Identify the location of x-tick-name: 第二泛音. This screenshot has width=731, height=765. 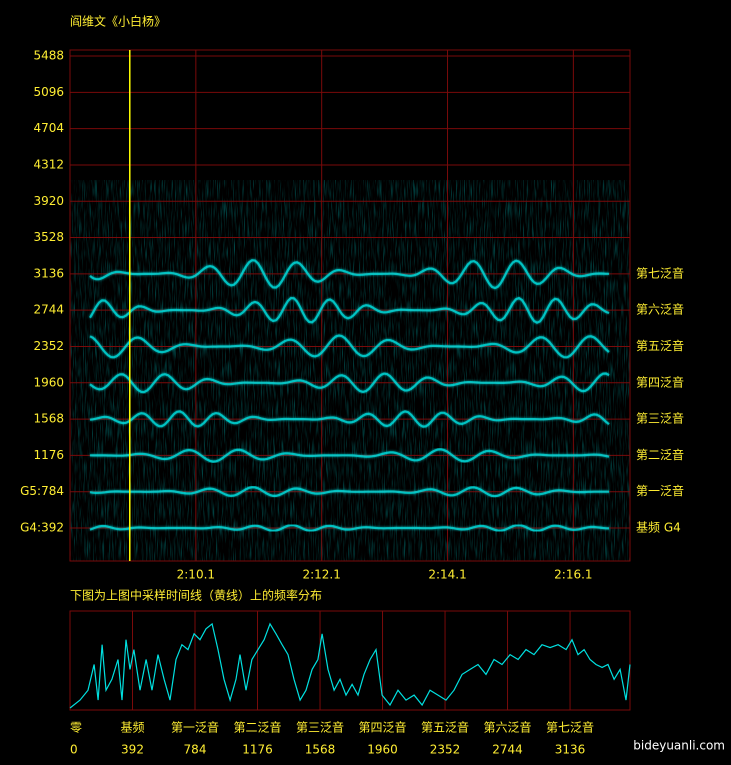
(258, 727).